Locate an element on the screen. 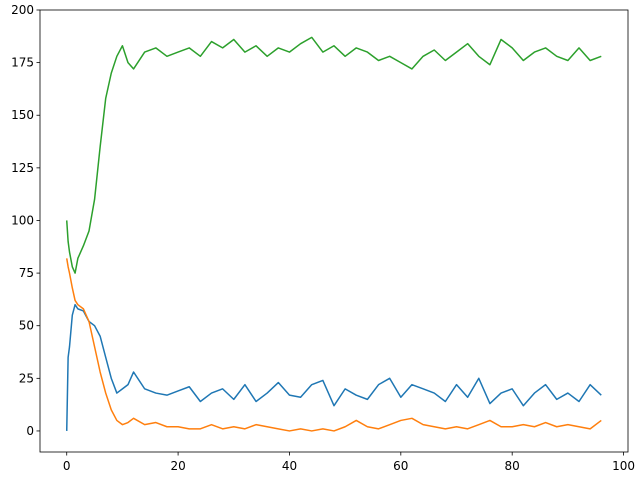 The width and height of the screenshot is (640, 480). y-tick-label: 25 is located at coordinates (26, 378).